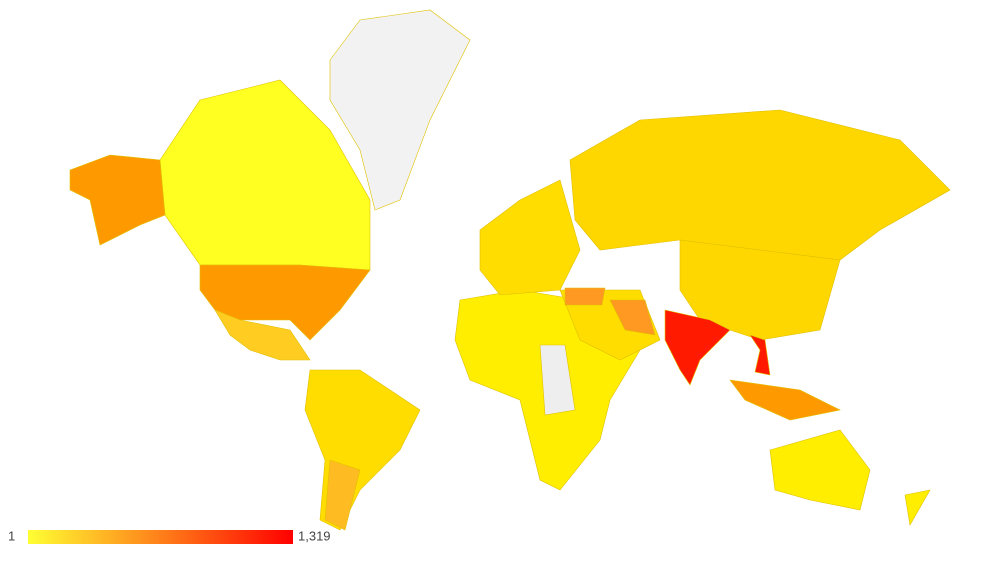 The height and width of the screenshot is (576, 984). I want to click on australia, so click(820, 470).